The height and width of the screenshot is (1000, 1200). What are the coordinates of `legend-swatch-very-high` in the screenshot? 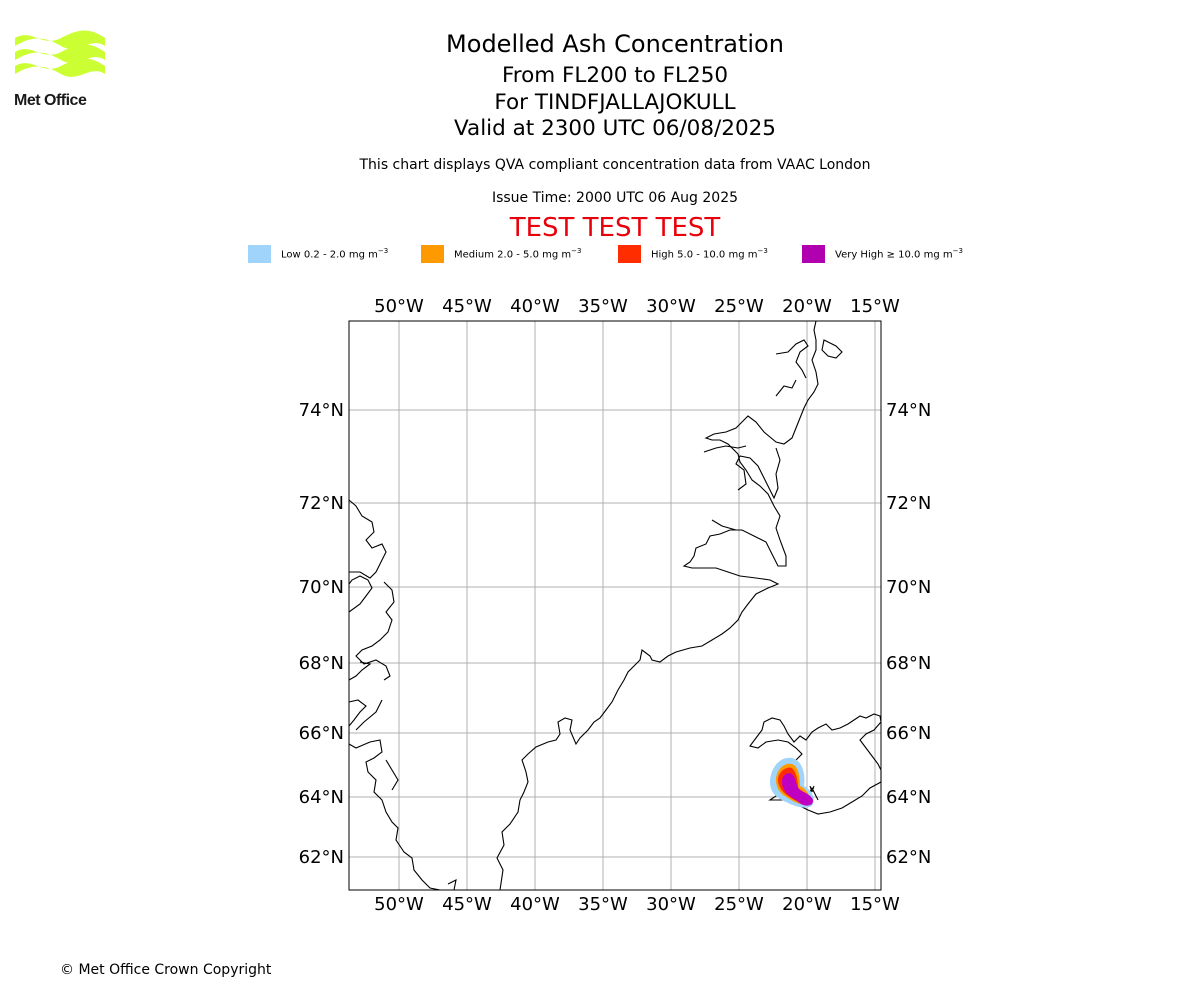 It's located at (813, 254).